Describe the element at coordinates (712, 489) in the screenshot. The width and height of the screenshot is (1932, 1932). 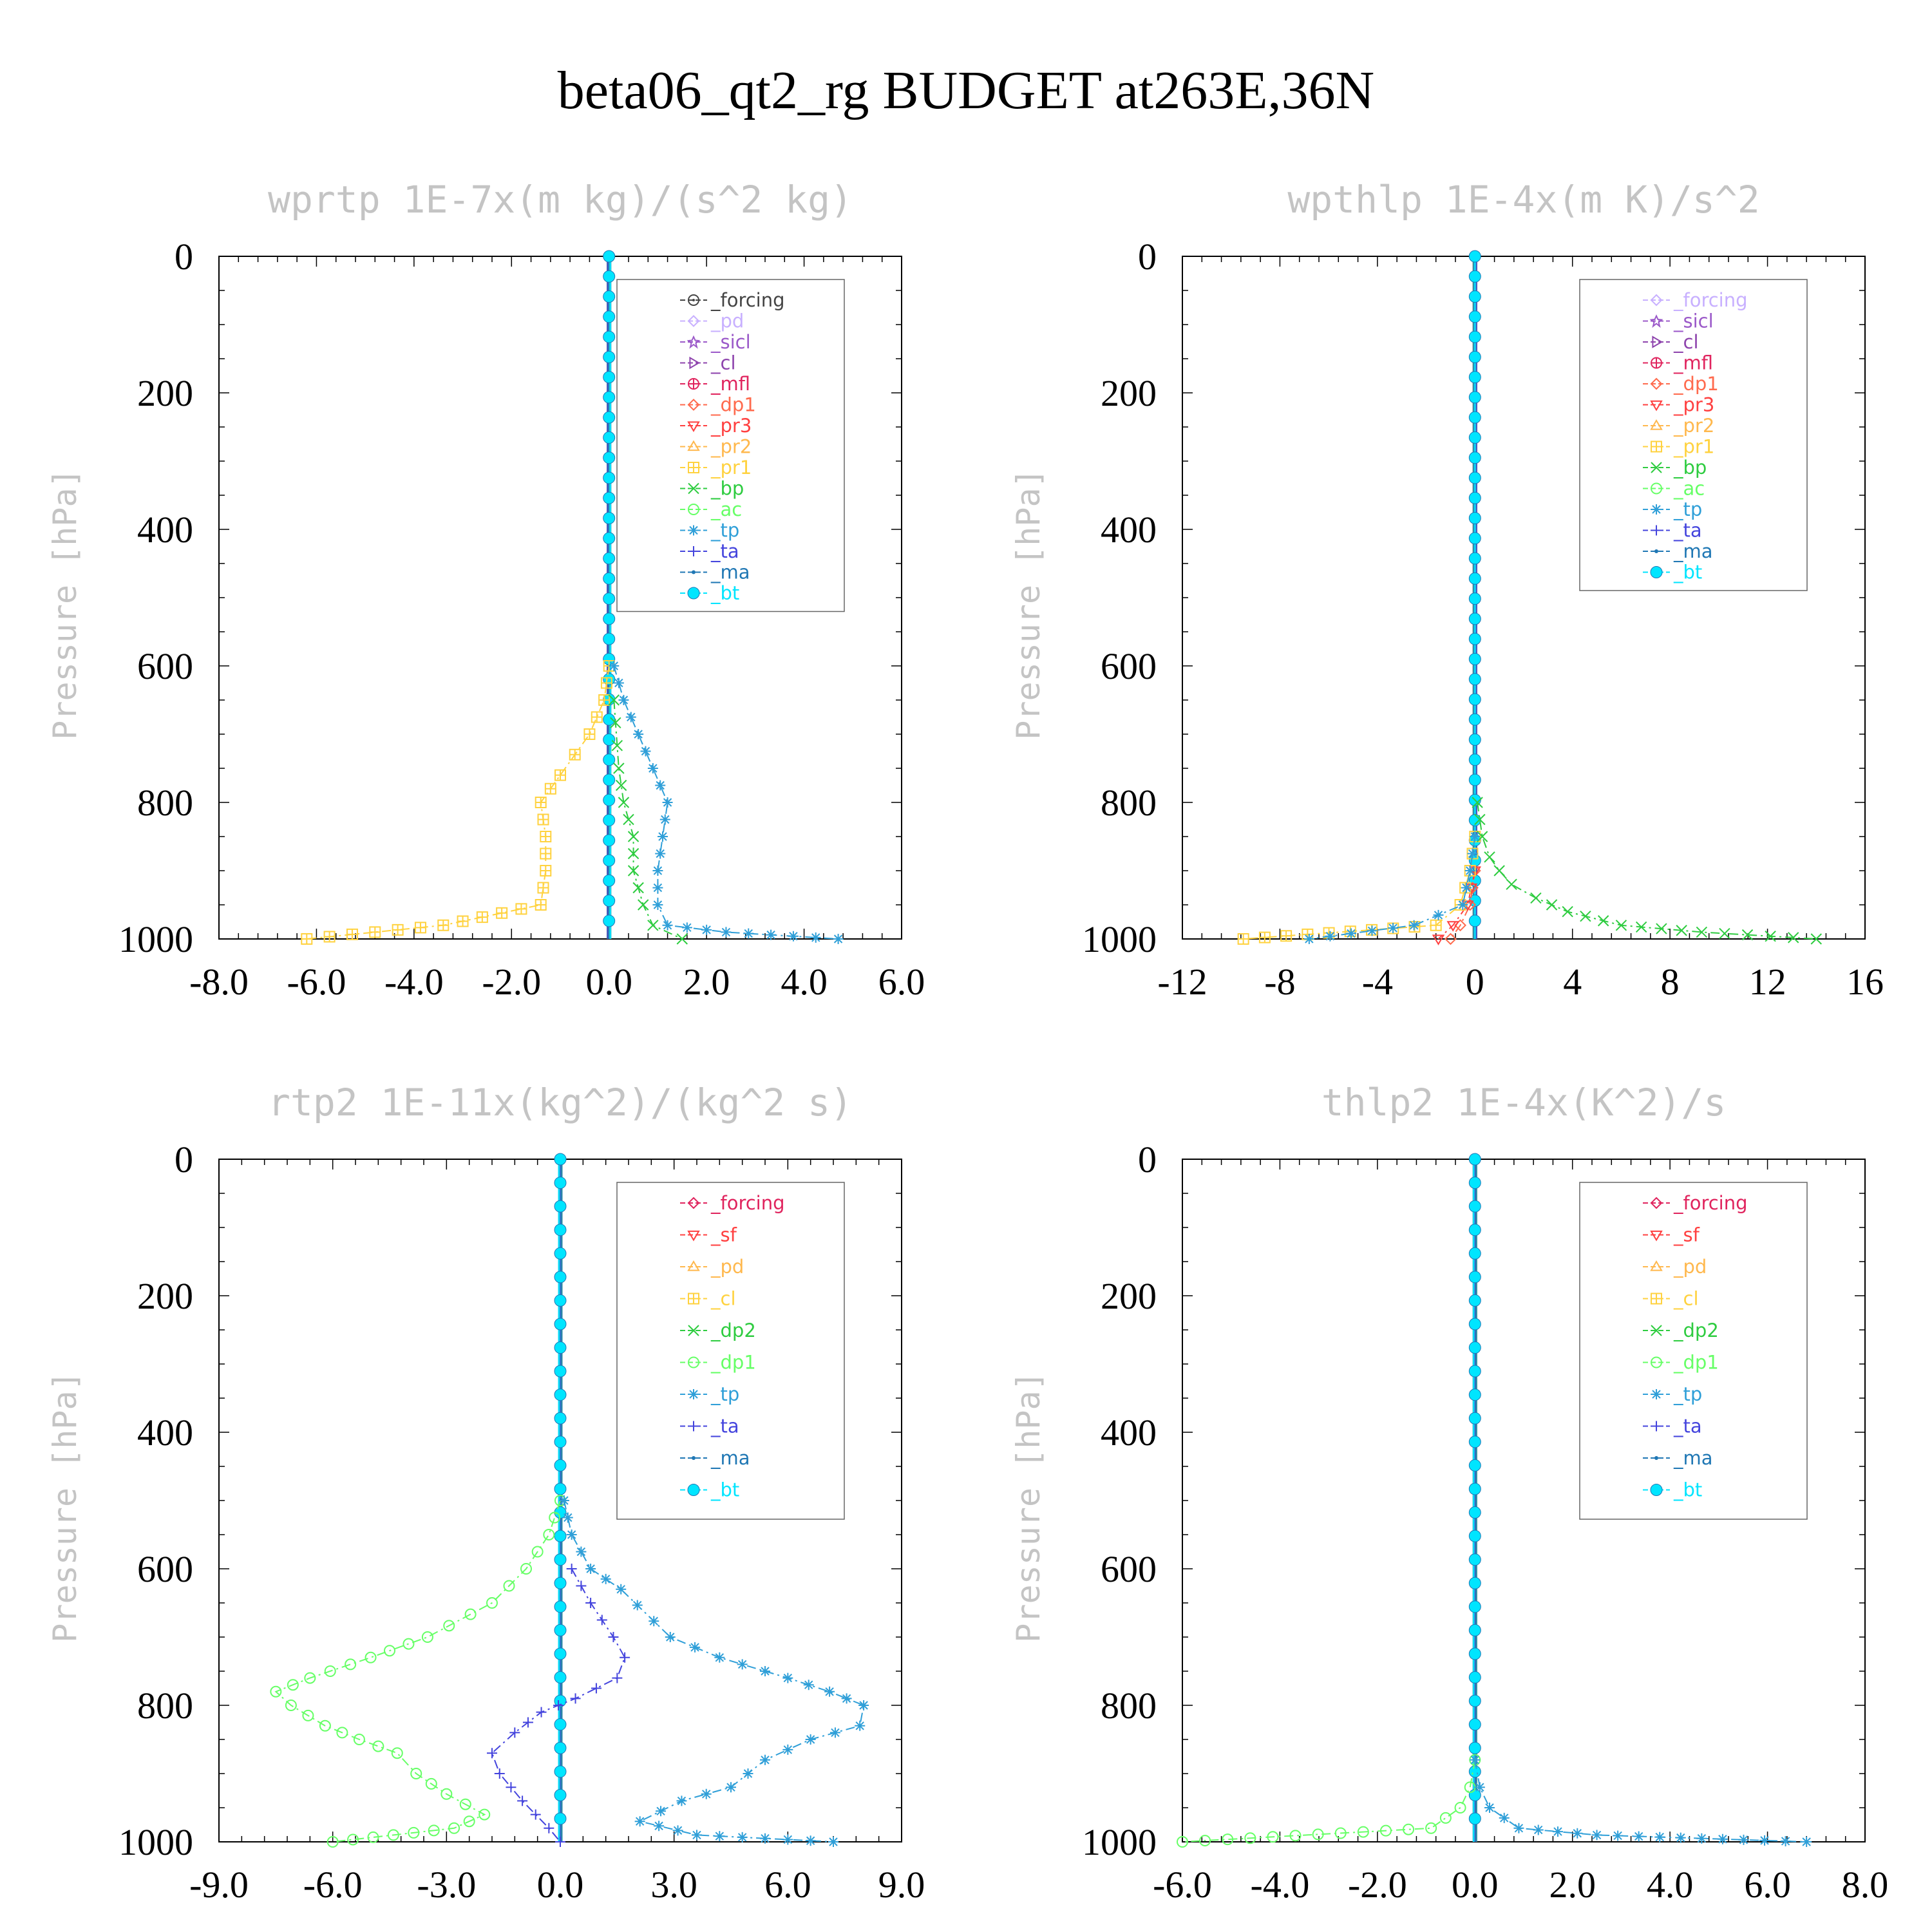
I see `legend-item: _bp` at that location.